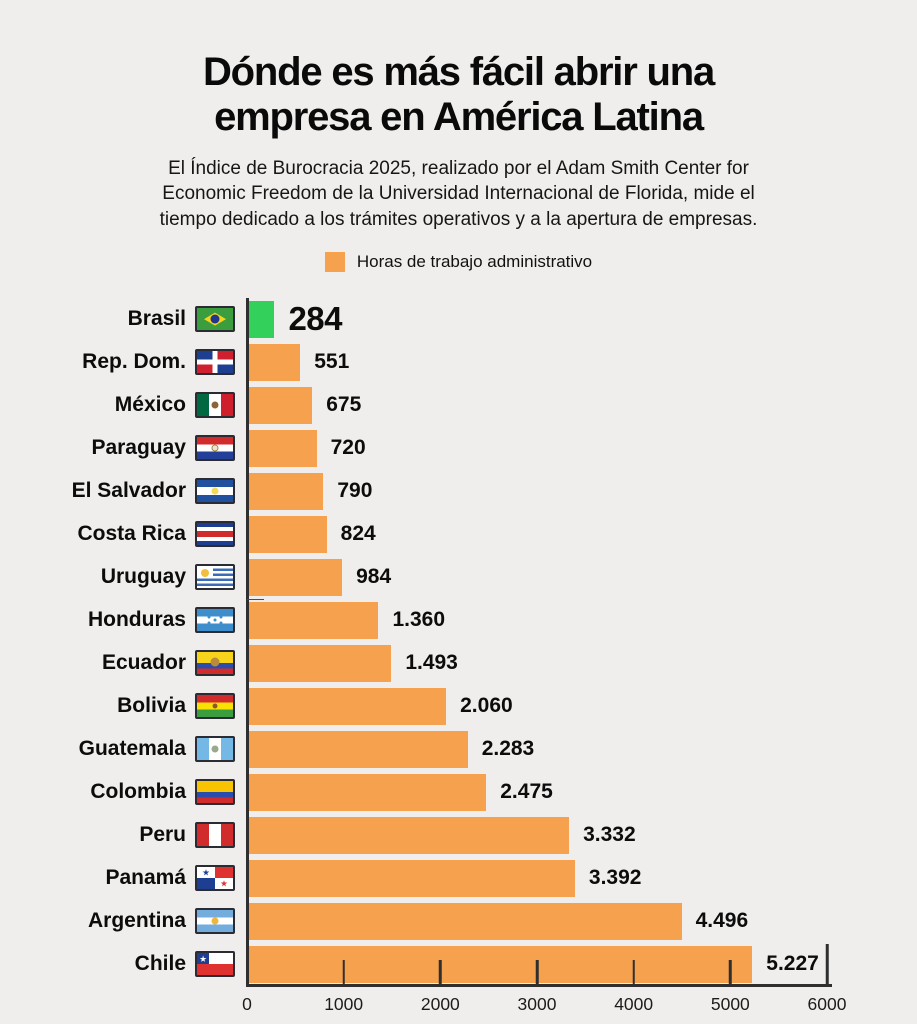 This screenshot has height=1024, width=917. I want to click on row-label-cell: México, so click(123, 405).